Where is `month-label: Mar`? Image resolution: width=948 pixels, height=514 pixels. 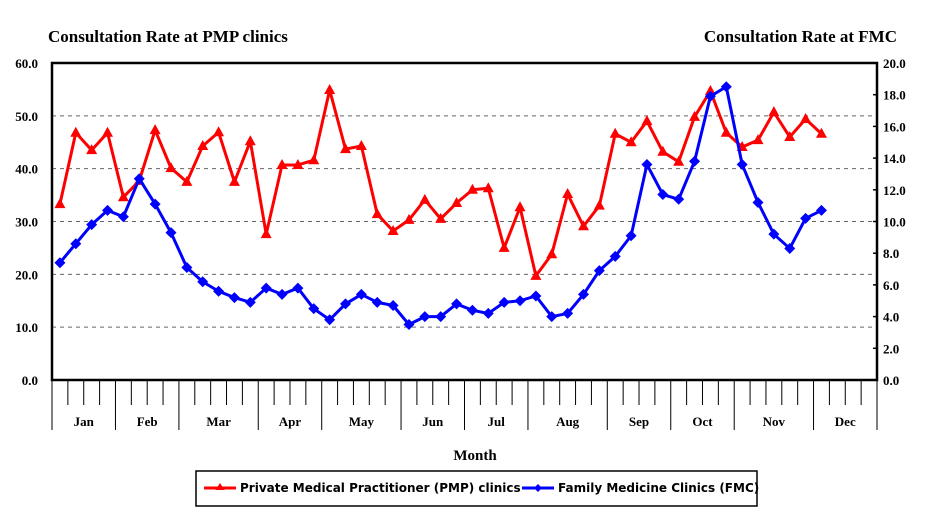 month-label: Mar is located at coordinates (218, 421).